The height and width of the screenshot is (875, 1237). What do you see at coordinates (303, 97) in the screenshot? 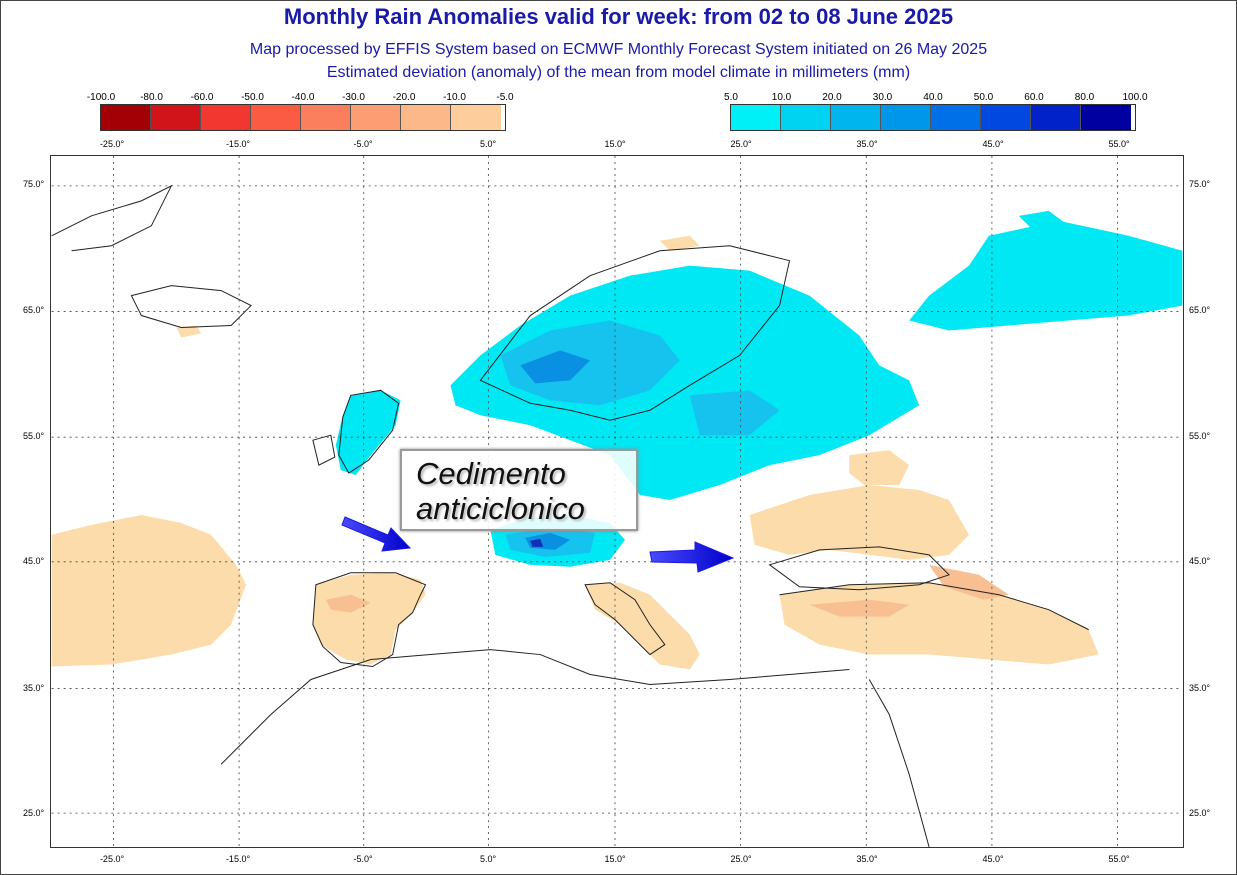
I see `negative-colorbar-tick-label: -40.0` at bounding box center [303, 97].